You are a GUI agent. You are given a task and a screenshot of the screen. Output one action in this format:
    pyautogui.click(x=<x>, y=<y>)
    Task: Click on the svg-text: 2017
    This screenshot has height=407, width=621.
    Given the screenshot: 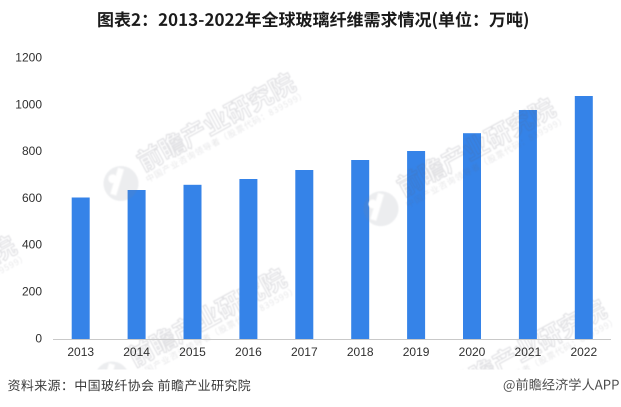 What is the action you would take?
    pyautogui.click(x=304, y=352)
    